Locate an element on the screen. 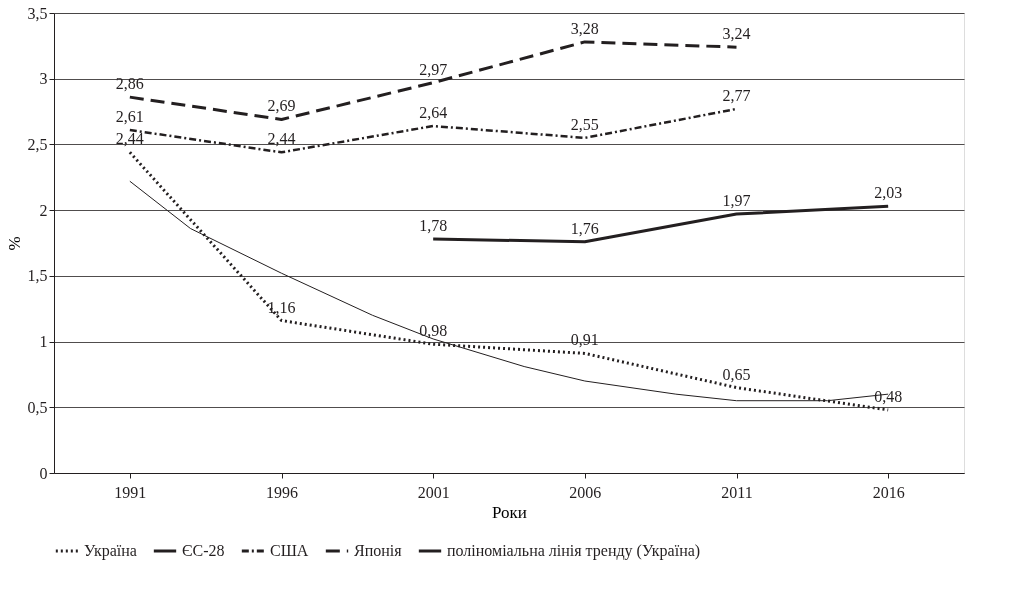  data-label: 2,03 is located at coordinates (888, 193).